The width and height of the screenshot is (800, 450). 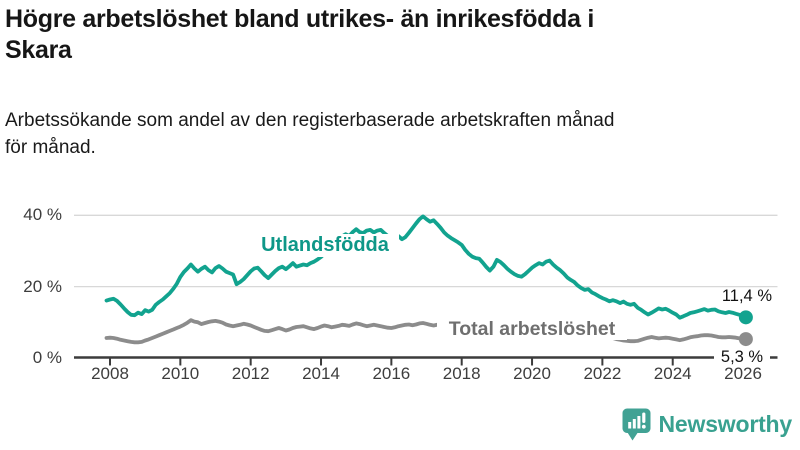 What do you see at coordinates (672, 373) in the screenshot?
I see `x-tick-label: 2024` at bounding box center [672, 373].